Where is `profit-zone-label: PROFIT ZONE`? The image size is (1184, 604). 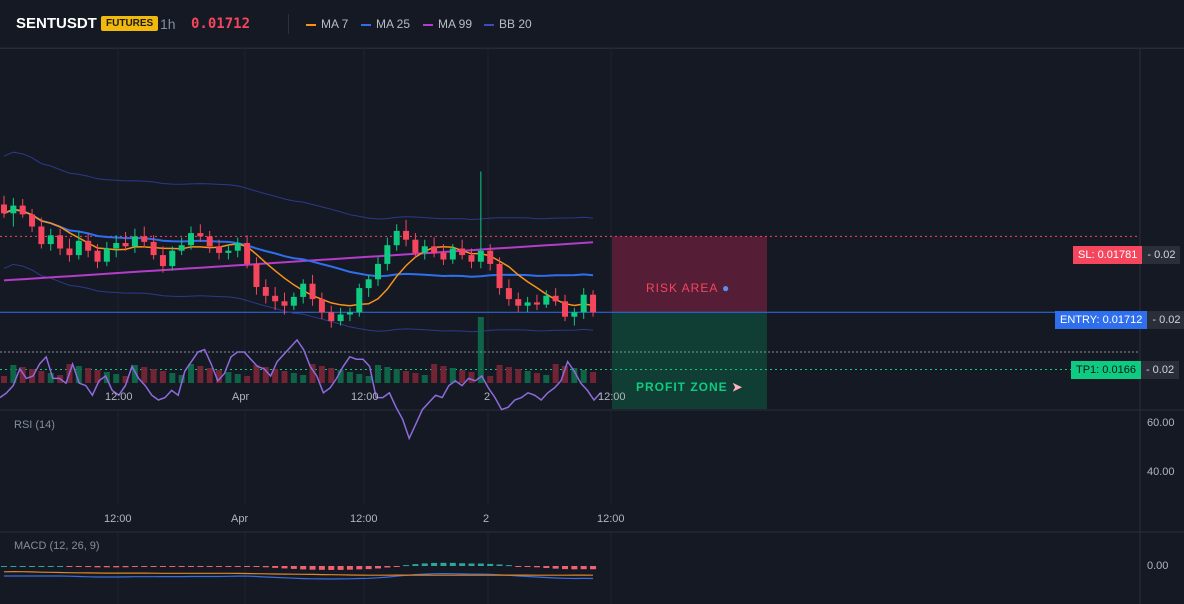 profit-zone-label: PROFIT ZONE is located at coordinates (682, 387).